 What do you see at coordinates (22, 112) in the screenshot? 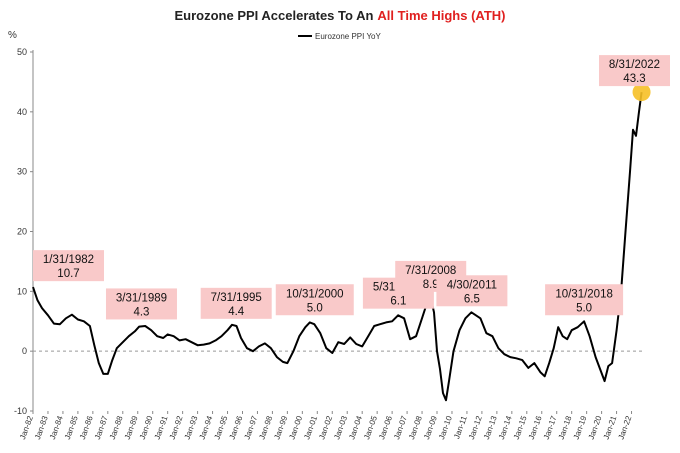
I see `y-tick-label: 40` at bounding box center [22, 112].